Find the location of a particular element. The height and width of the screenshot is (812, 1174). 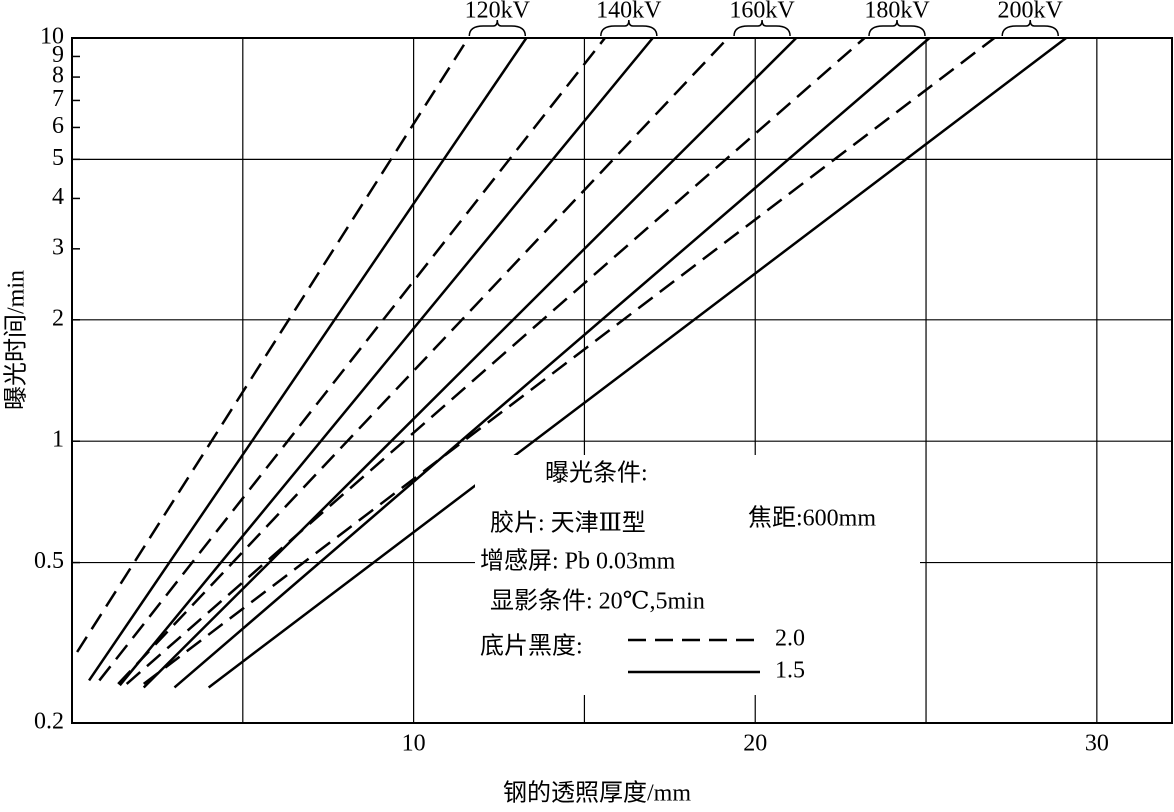

y-tick-label: 0.5 is located at coordinates (49, 561).